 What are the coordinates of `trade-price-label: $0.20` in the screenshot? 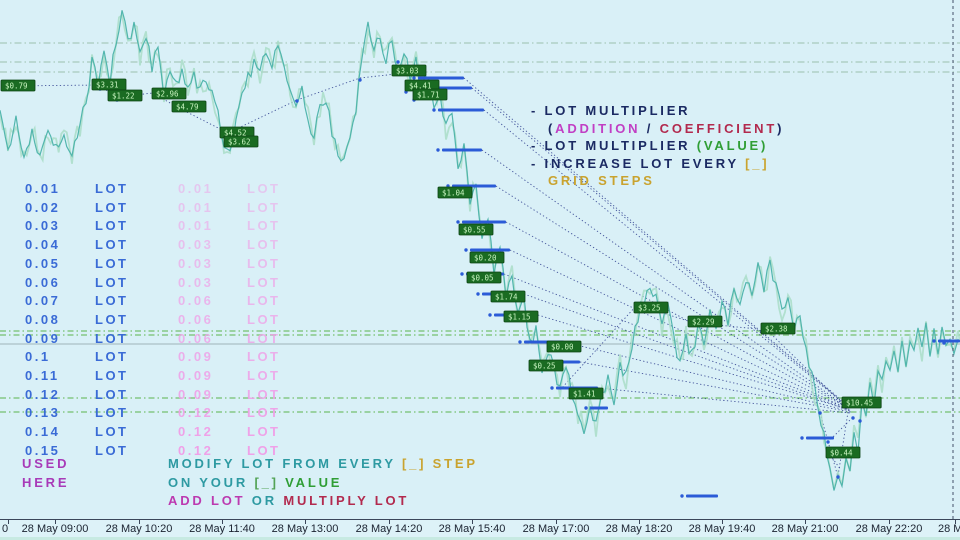 It's located at (487, 257).